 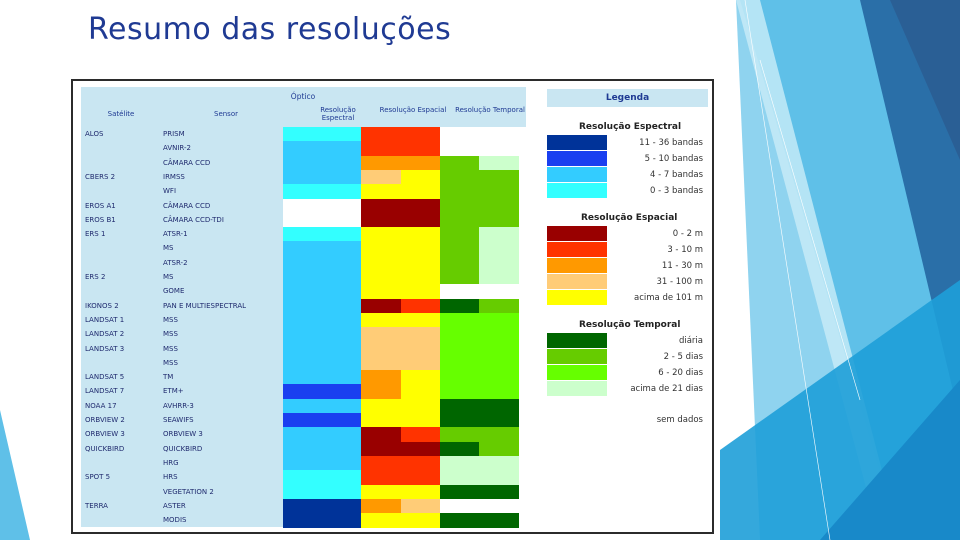 What do you see at coordinates (175, 262) in the screenshot?
I see `sensor-name: ATSR-2` at bounding box center [175, 262].